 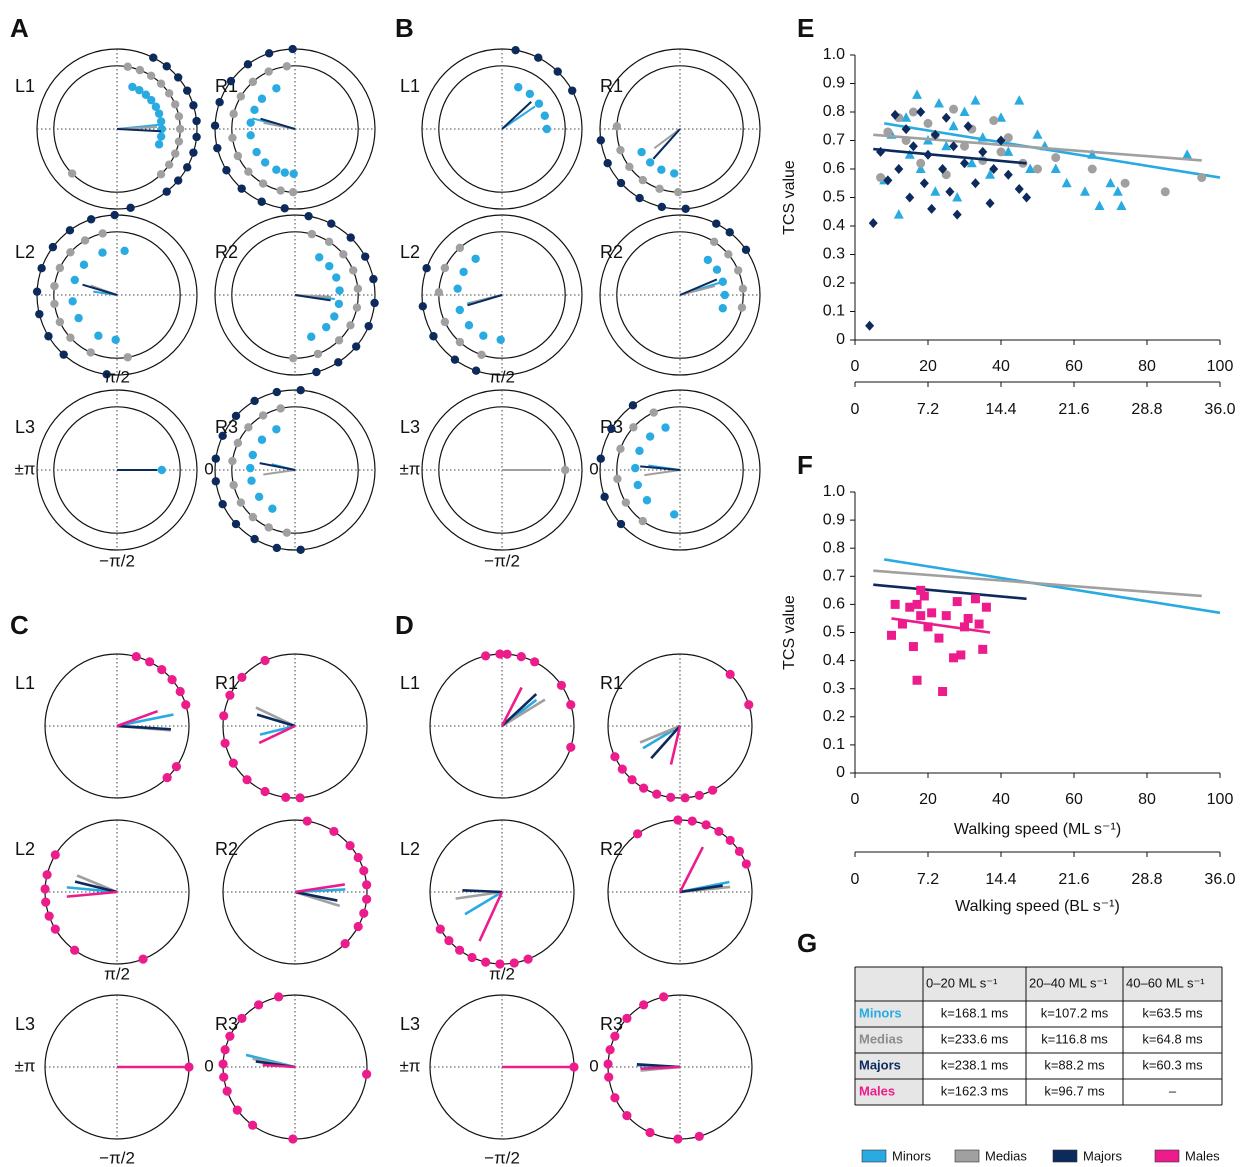 I want to click on angle-tick-label: 0, so click(x=208, y=468).